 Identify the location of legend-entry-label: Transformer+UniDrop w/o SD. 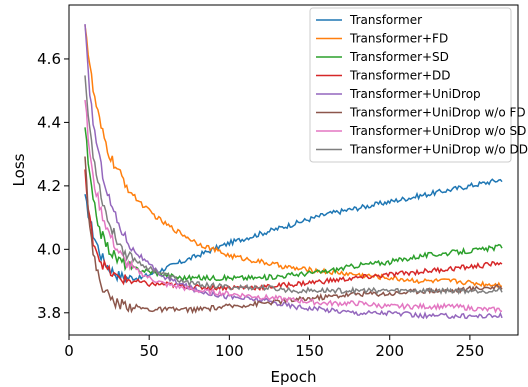
(437, 131).